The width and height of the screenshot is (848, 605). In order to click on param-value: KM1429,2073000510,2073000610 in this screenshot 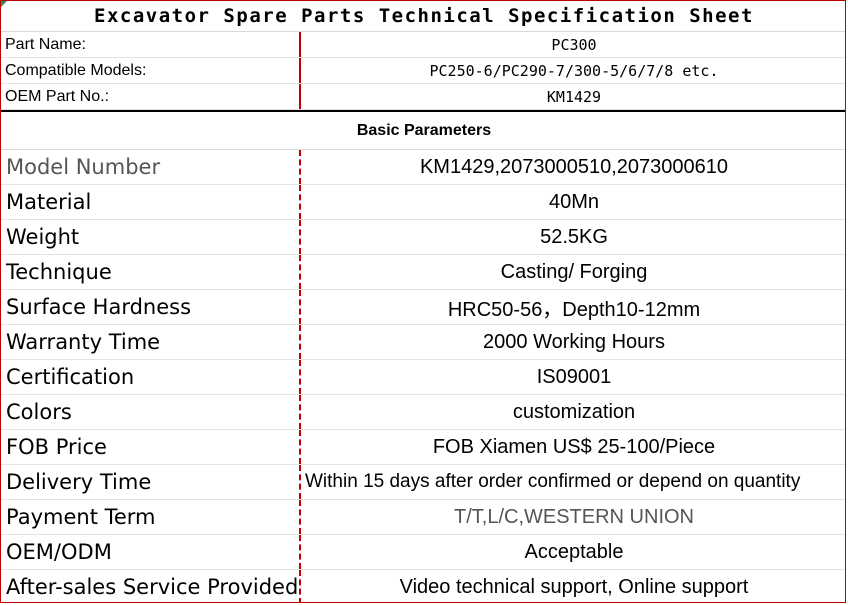, I will do `click(574, 166)`.